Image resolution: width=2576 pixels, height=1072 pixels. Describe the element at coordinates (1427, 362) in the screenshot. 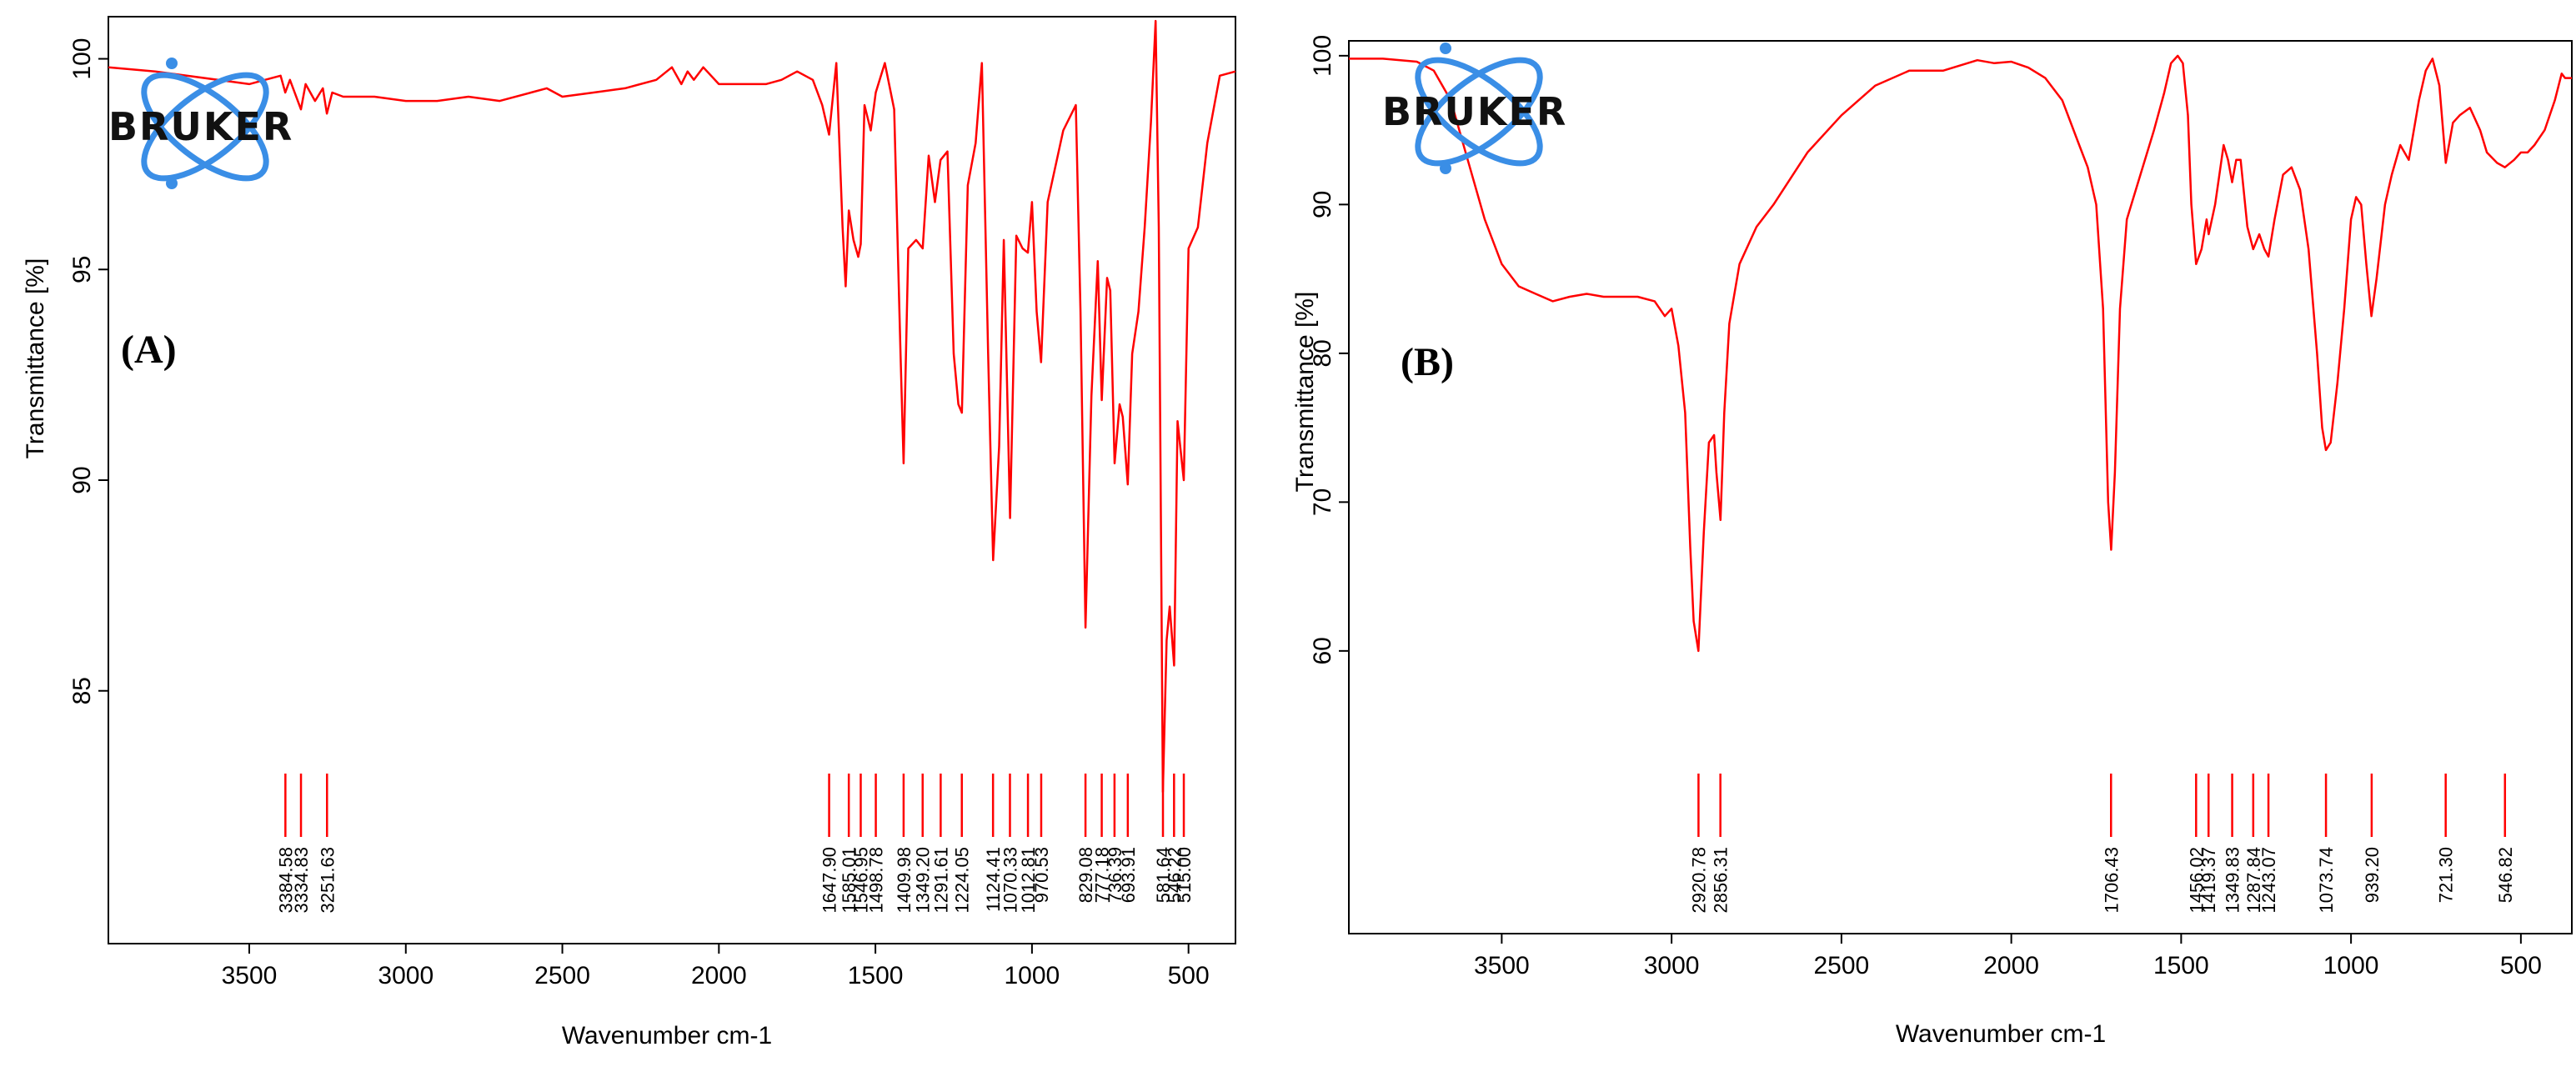

I see `panel-label: (B)` at that location.